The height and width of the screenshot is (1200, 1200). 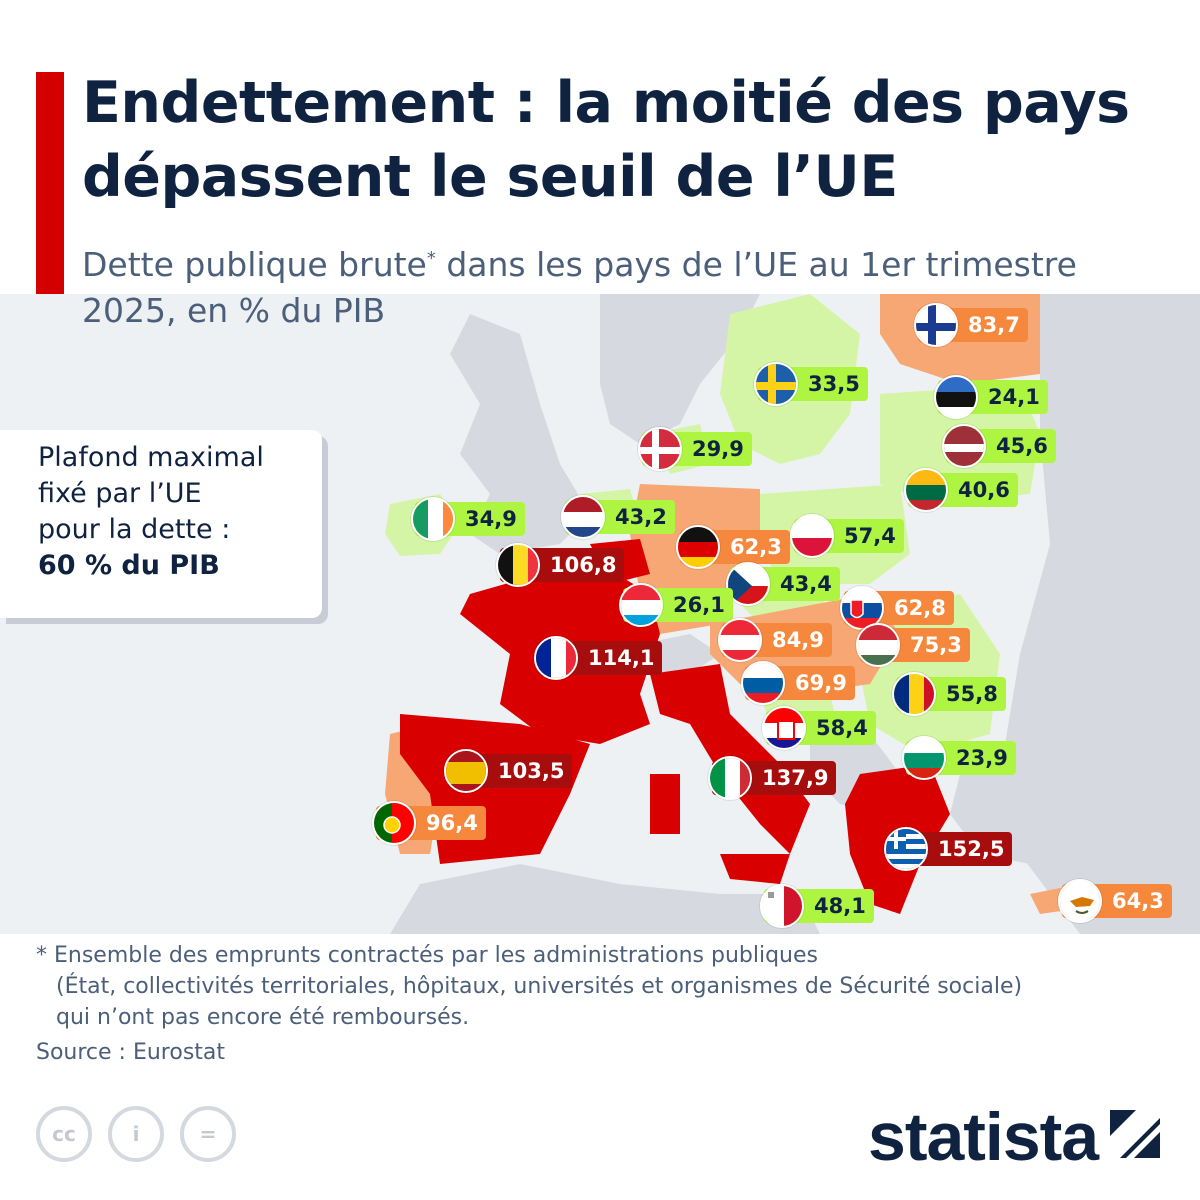 What do you see at coordinates (660, 449) in the screenshot?
I see `denmark-flag-icon` at bounding box center [660, 449].